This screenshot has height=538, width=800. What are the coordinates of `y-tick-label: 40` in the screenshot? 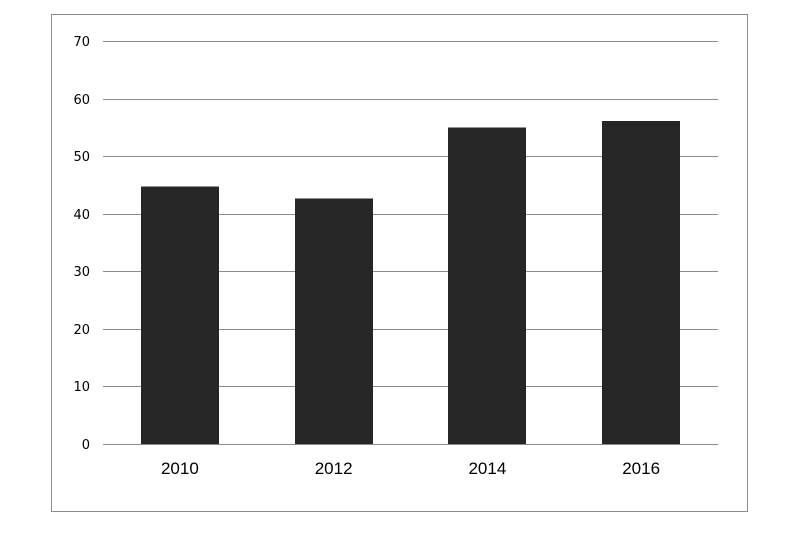 It's located at (81, 215).